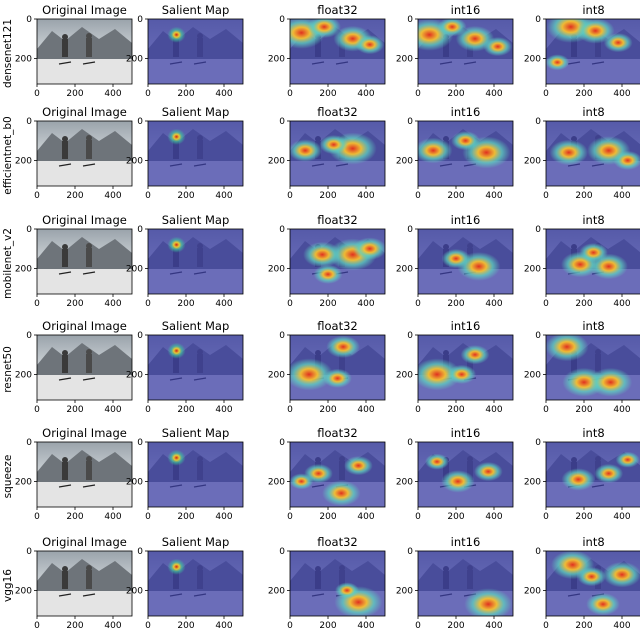 The image size is (640, 638). I want to click on mountain-range, so click(84, 576).